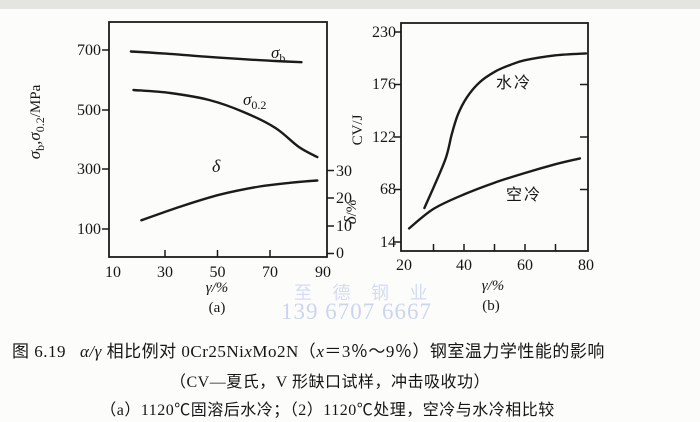  Describe the element at coordinates (586, 265) in the screenshot. I see `xtick-label: 80` at that location.